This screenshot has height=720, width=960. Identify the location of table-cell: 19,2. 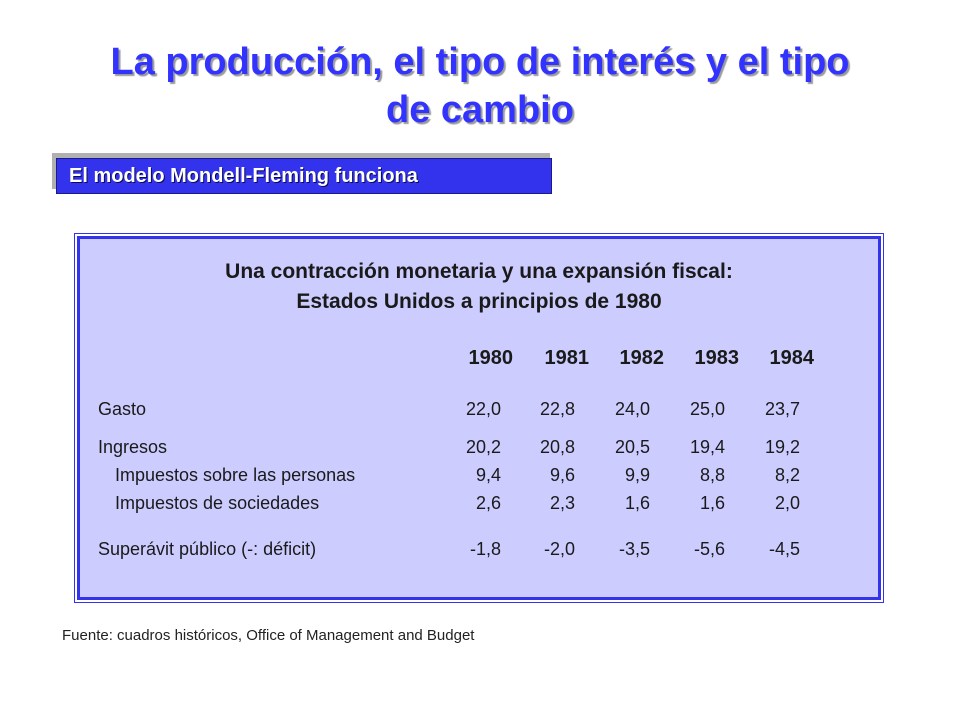
(782, 447).